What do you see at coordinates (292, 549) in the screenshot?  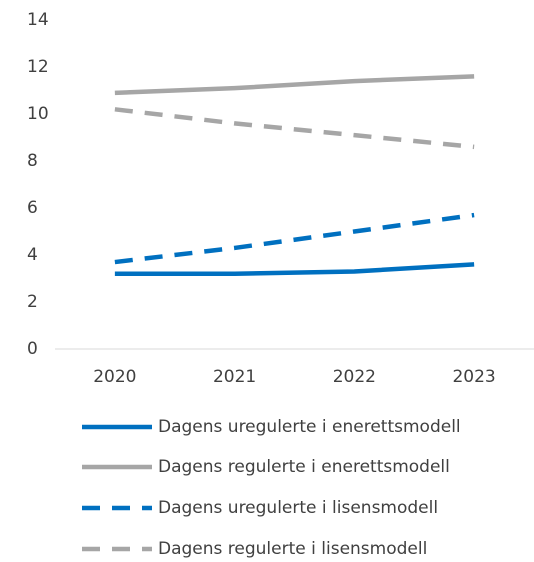 I see `legend-label: Dagens regulerte i lisensmodell` at bounding box center [292, 549].